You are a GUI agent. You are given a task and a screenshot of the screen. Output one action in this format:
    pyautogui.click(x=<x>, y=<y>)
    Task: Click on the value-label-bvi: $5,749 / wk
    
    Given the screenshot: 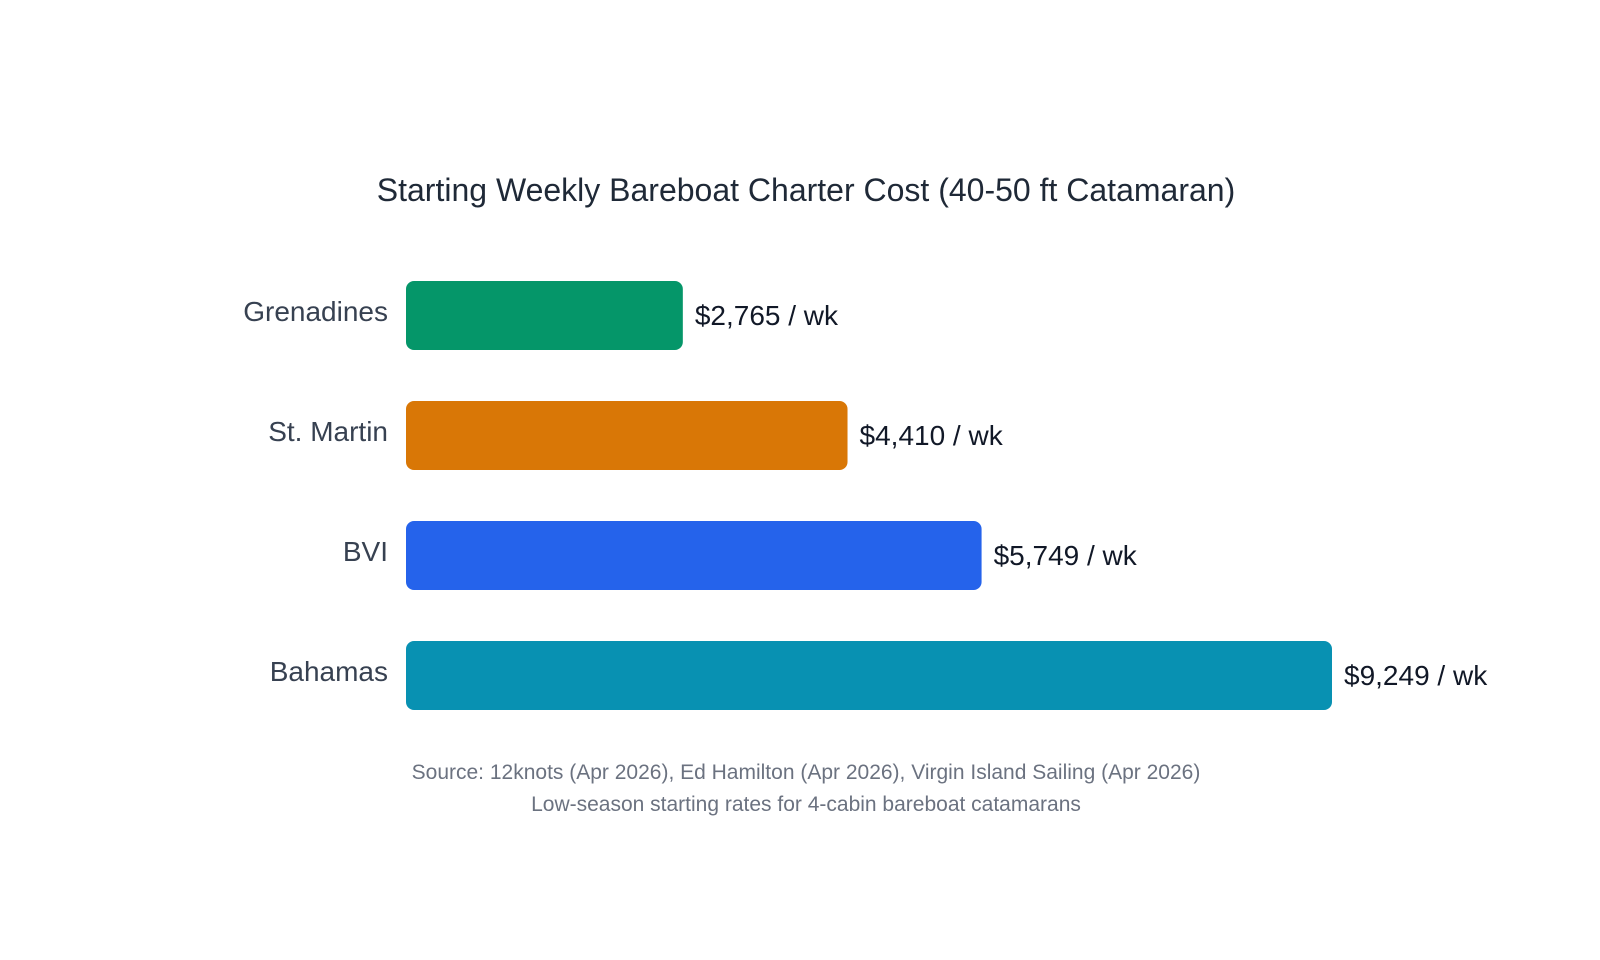 What is the action you would take?
    pyautogui.click(x=1066, y=555)
    